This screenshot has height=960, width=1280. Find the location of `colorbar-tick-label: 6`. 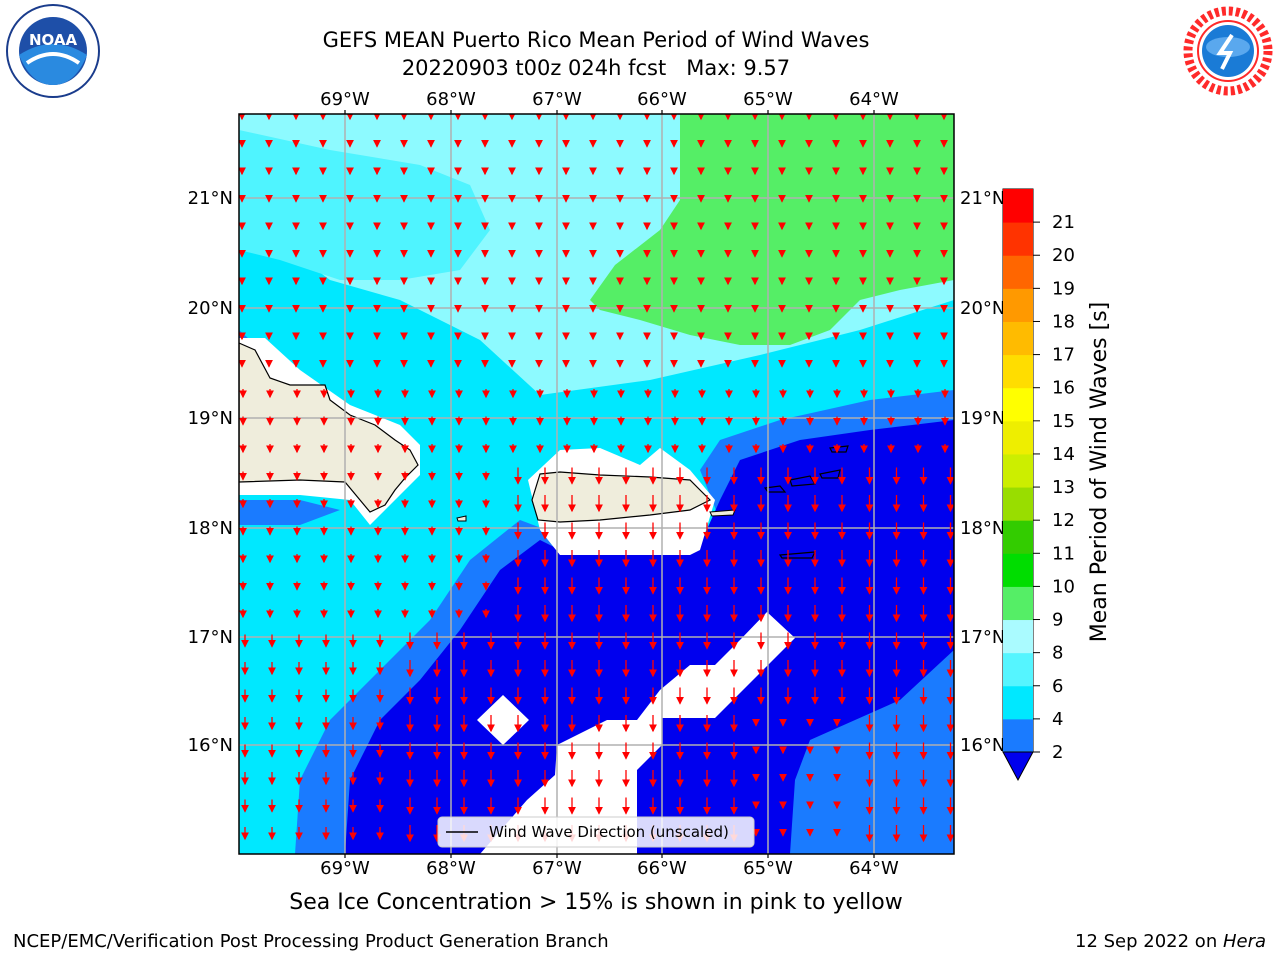

colorbar-tick-label: 6 is located at coordinates (1057, 686).